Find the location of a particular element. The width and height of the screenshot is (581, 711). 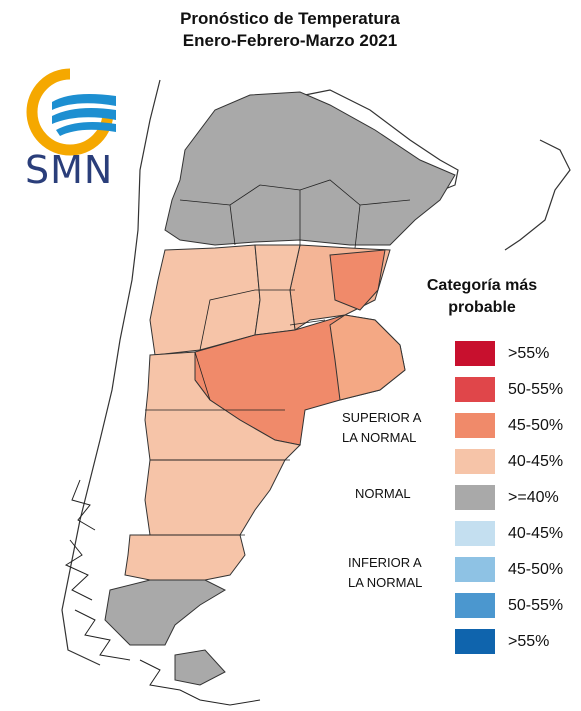

group-normal-line-1: NORMAL is located at coordinates (383, 493).